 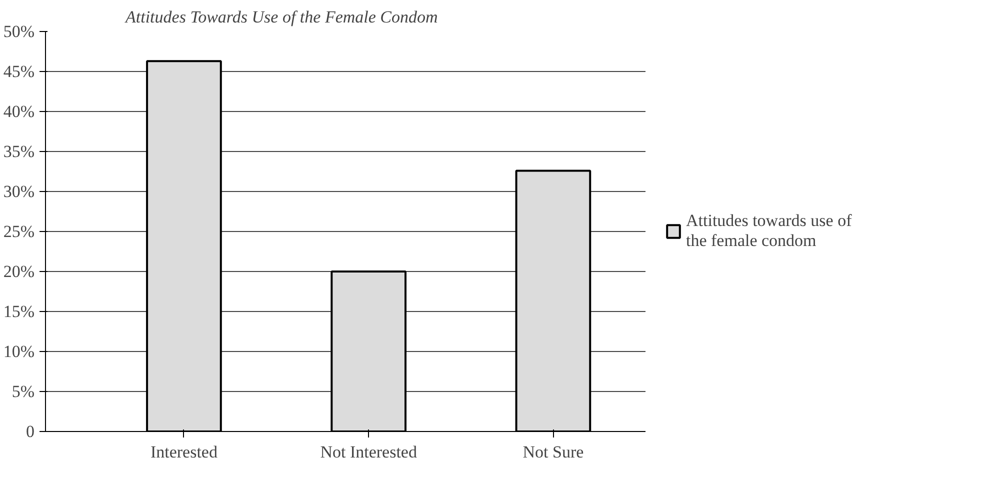 I want to click on legend-label: Attitudes towards use of the female condom, so click(x=769, y=231).